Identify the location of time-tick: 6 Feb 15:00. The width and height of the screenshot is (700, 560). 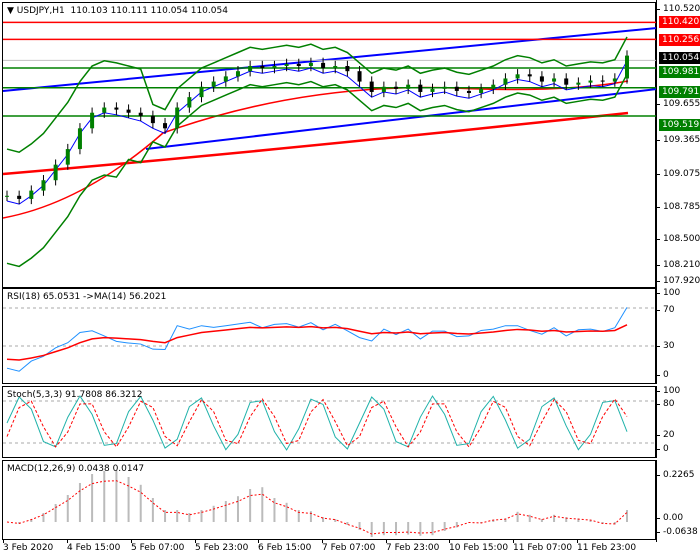
(285, 546).